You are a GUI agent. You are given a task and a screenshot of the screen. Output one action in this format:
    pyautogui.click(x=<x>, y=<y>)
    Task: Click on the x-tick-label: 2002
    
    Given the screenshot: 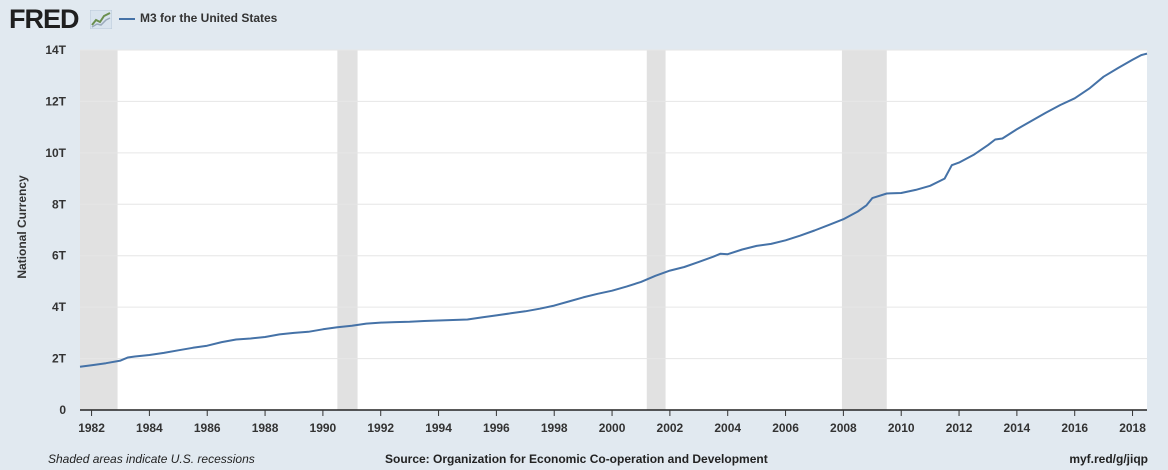 What is the action you would take?
    pyautogui.click(x=670, y=428)
    